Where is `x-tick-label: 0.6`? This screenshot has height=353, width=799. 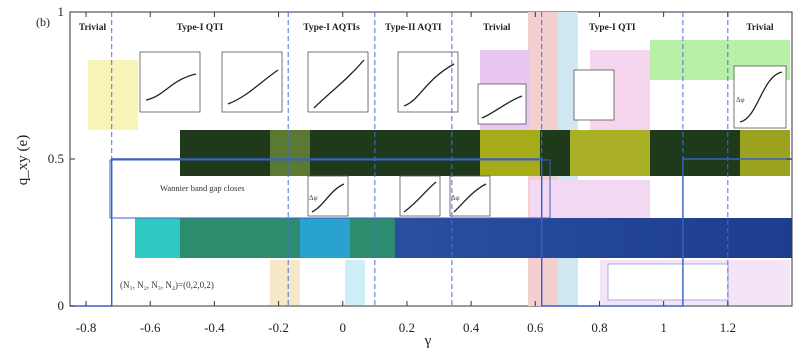
x-tick-label: 0.6 is located at coordinates (535, 327).